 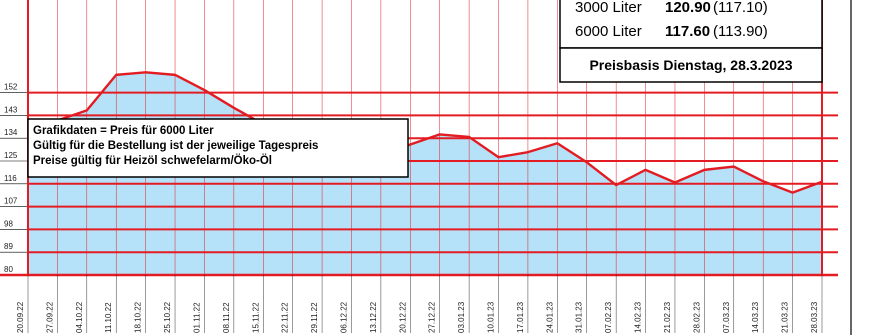 I want to click on annotation-line-1: Grafikdaten = Preis für 6000 Liter, so click(x=123, y=131).